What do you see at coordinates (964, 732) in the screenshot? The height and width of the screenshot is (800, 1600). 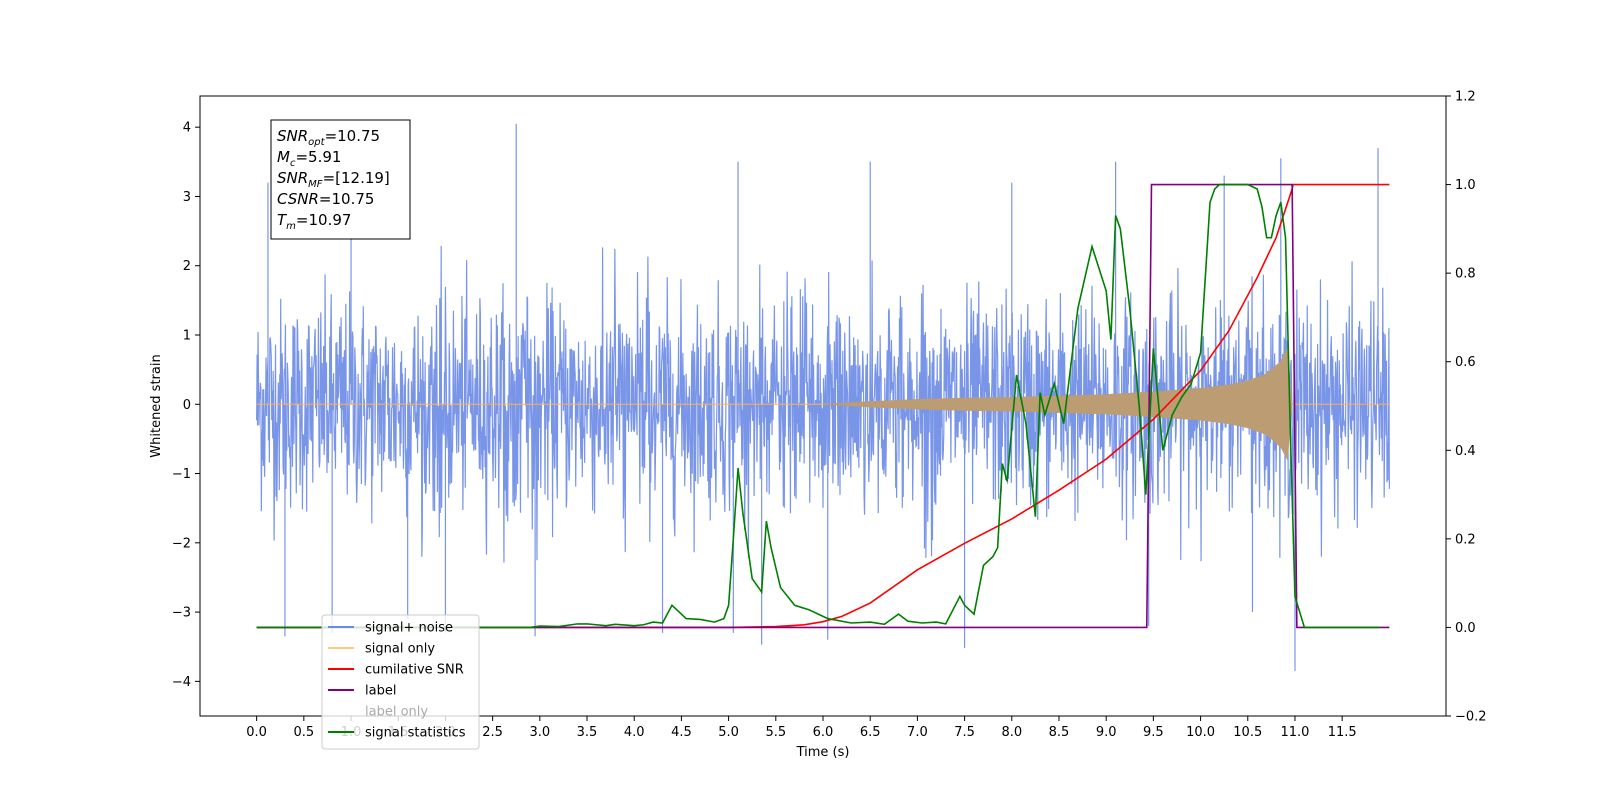 I see `x-tick-label: 7.5` at bounding box center [964, 732].